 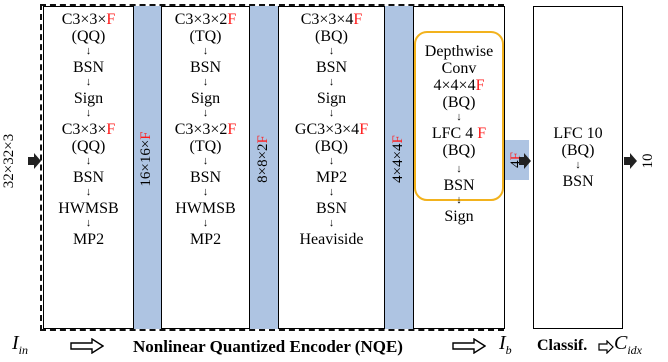 I want to click on output-dims-label: 10, so click(x=648, y=161).